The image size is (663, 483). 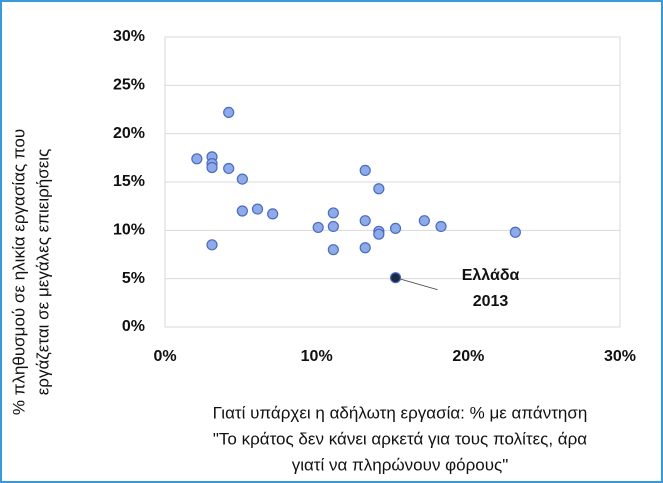 I want to click on y-axis-label: εργάζεται σε μεγάλες επιειρήσεις, so click(x=42, y=272).